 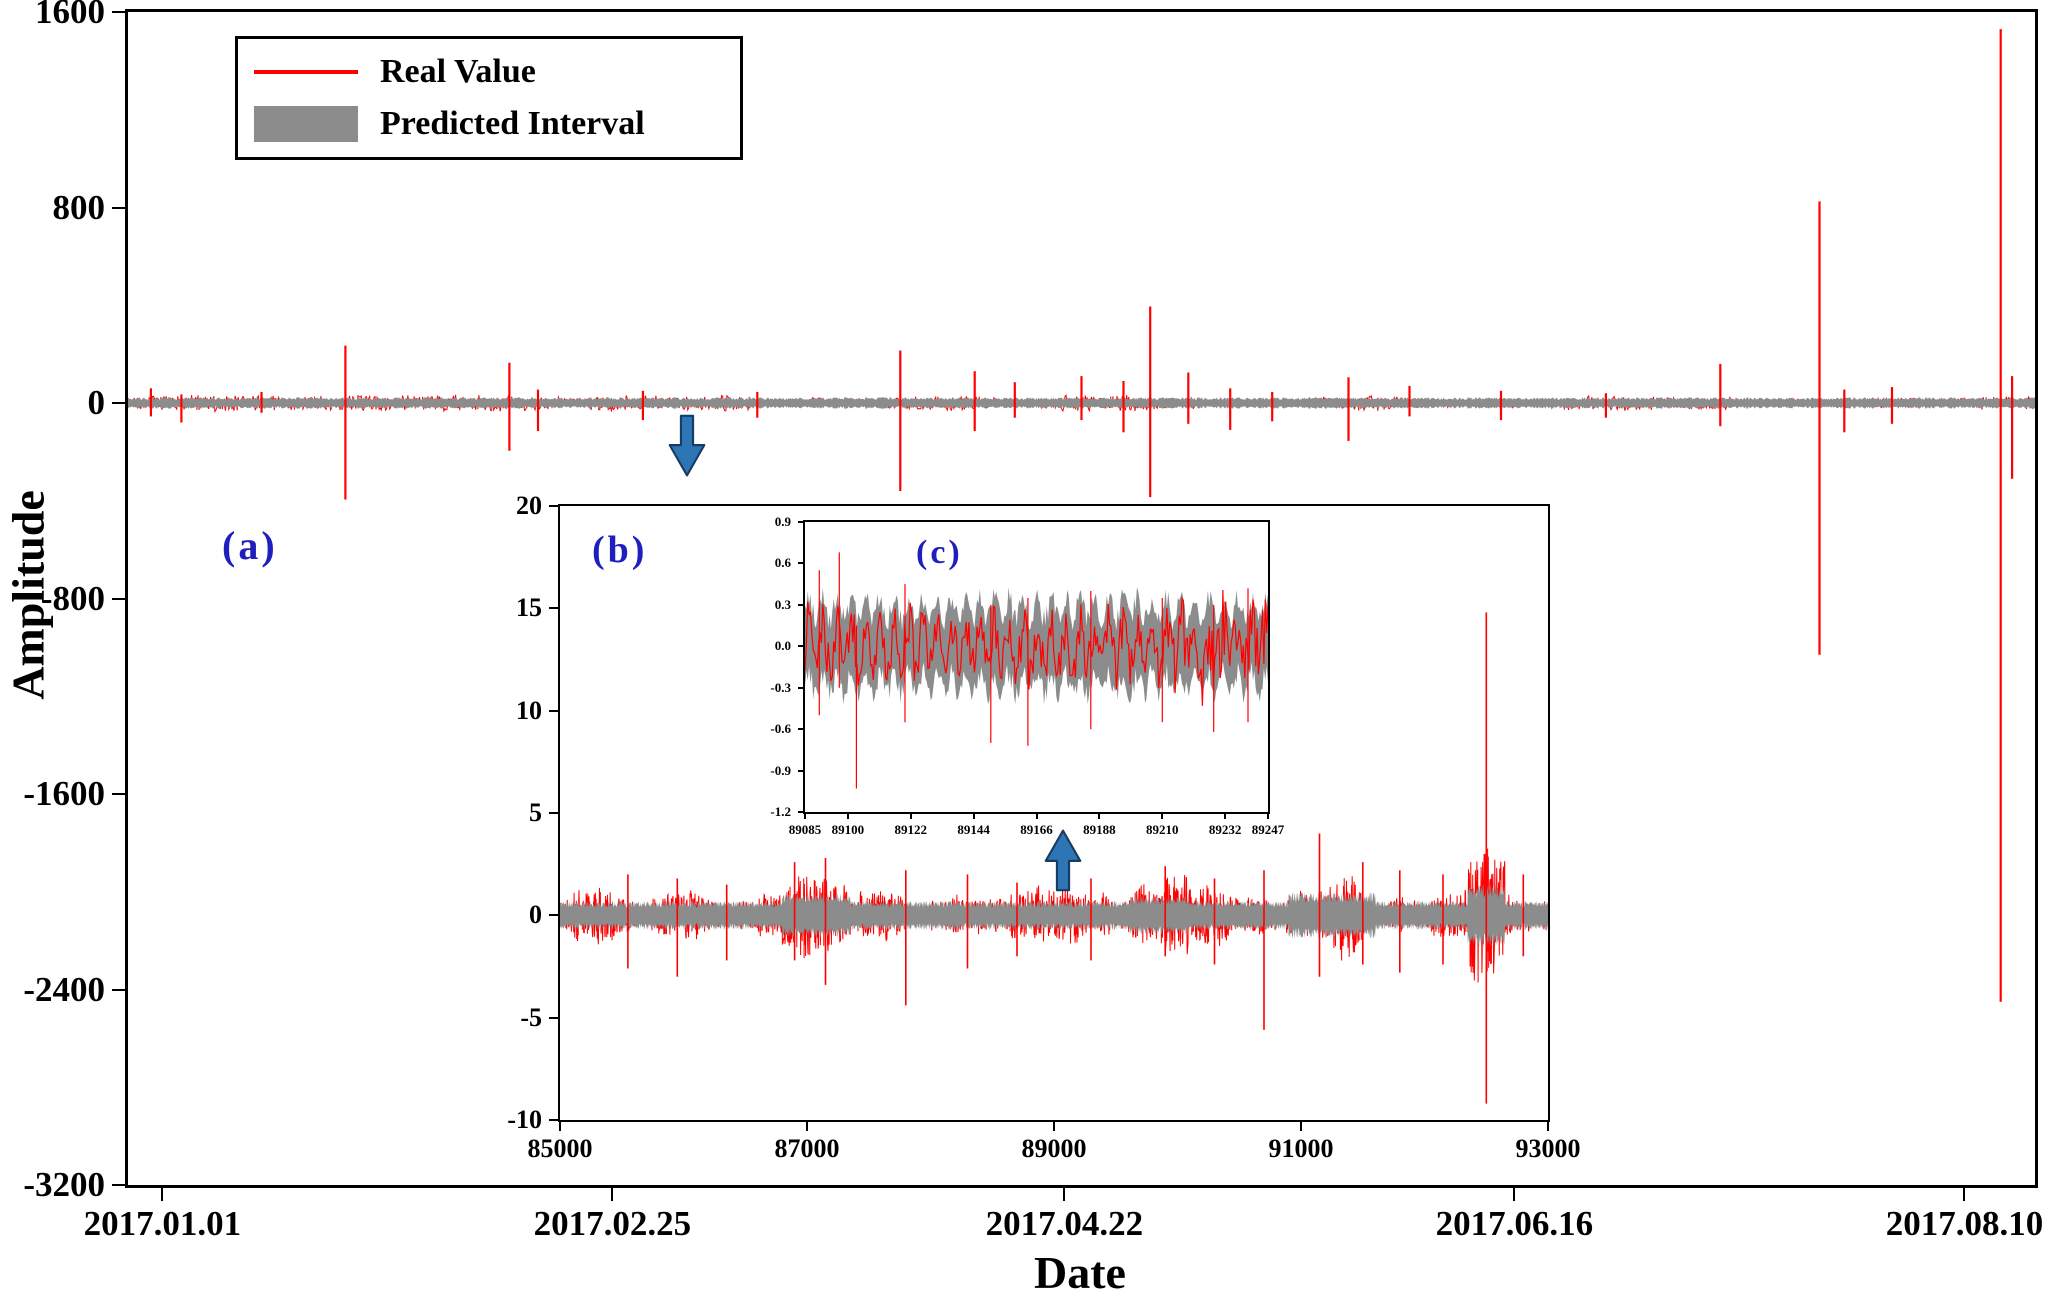 What do you see at coordinates (70, 15) in the screenshot?
I see `y-tick-label: 1600` at bounding box center [70, 15].